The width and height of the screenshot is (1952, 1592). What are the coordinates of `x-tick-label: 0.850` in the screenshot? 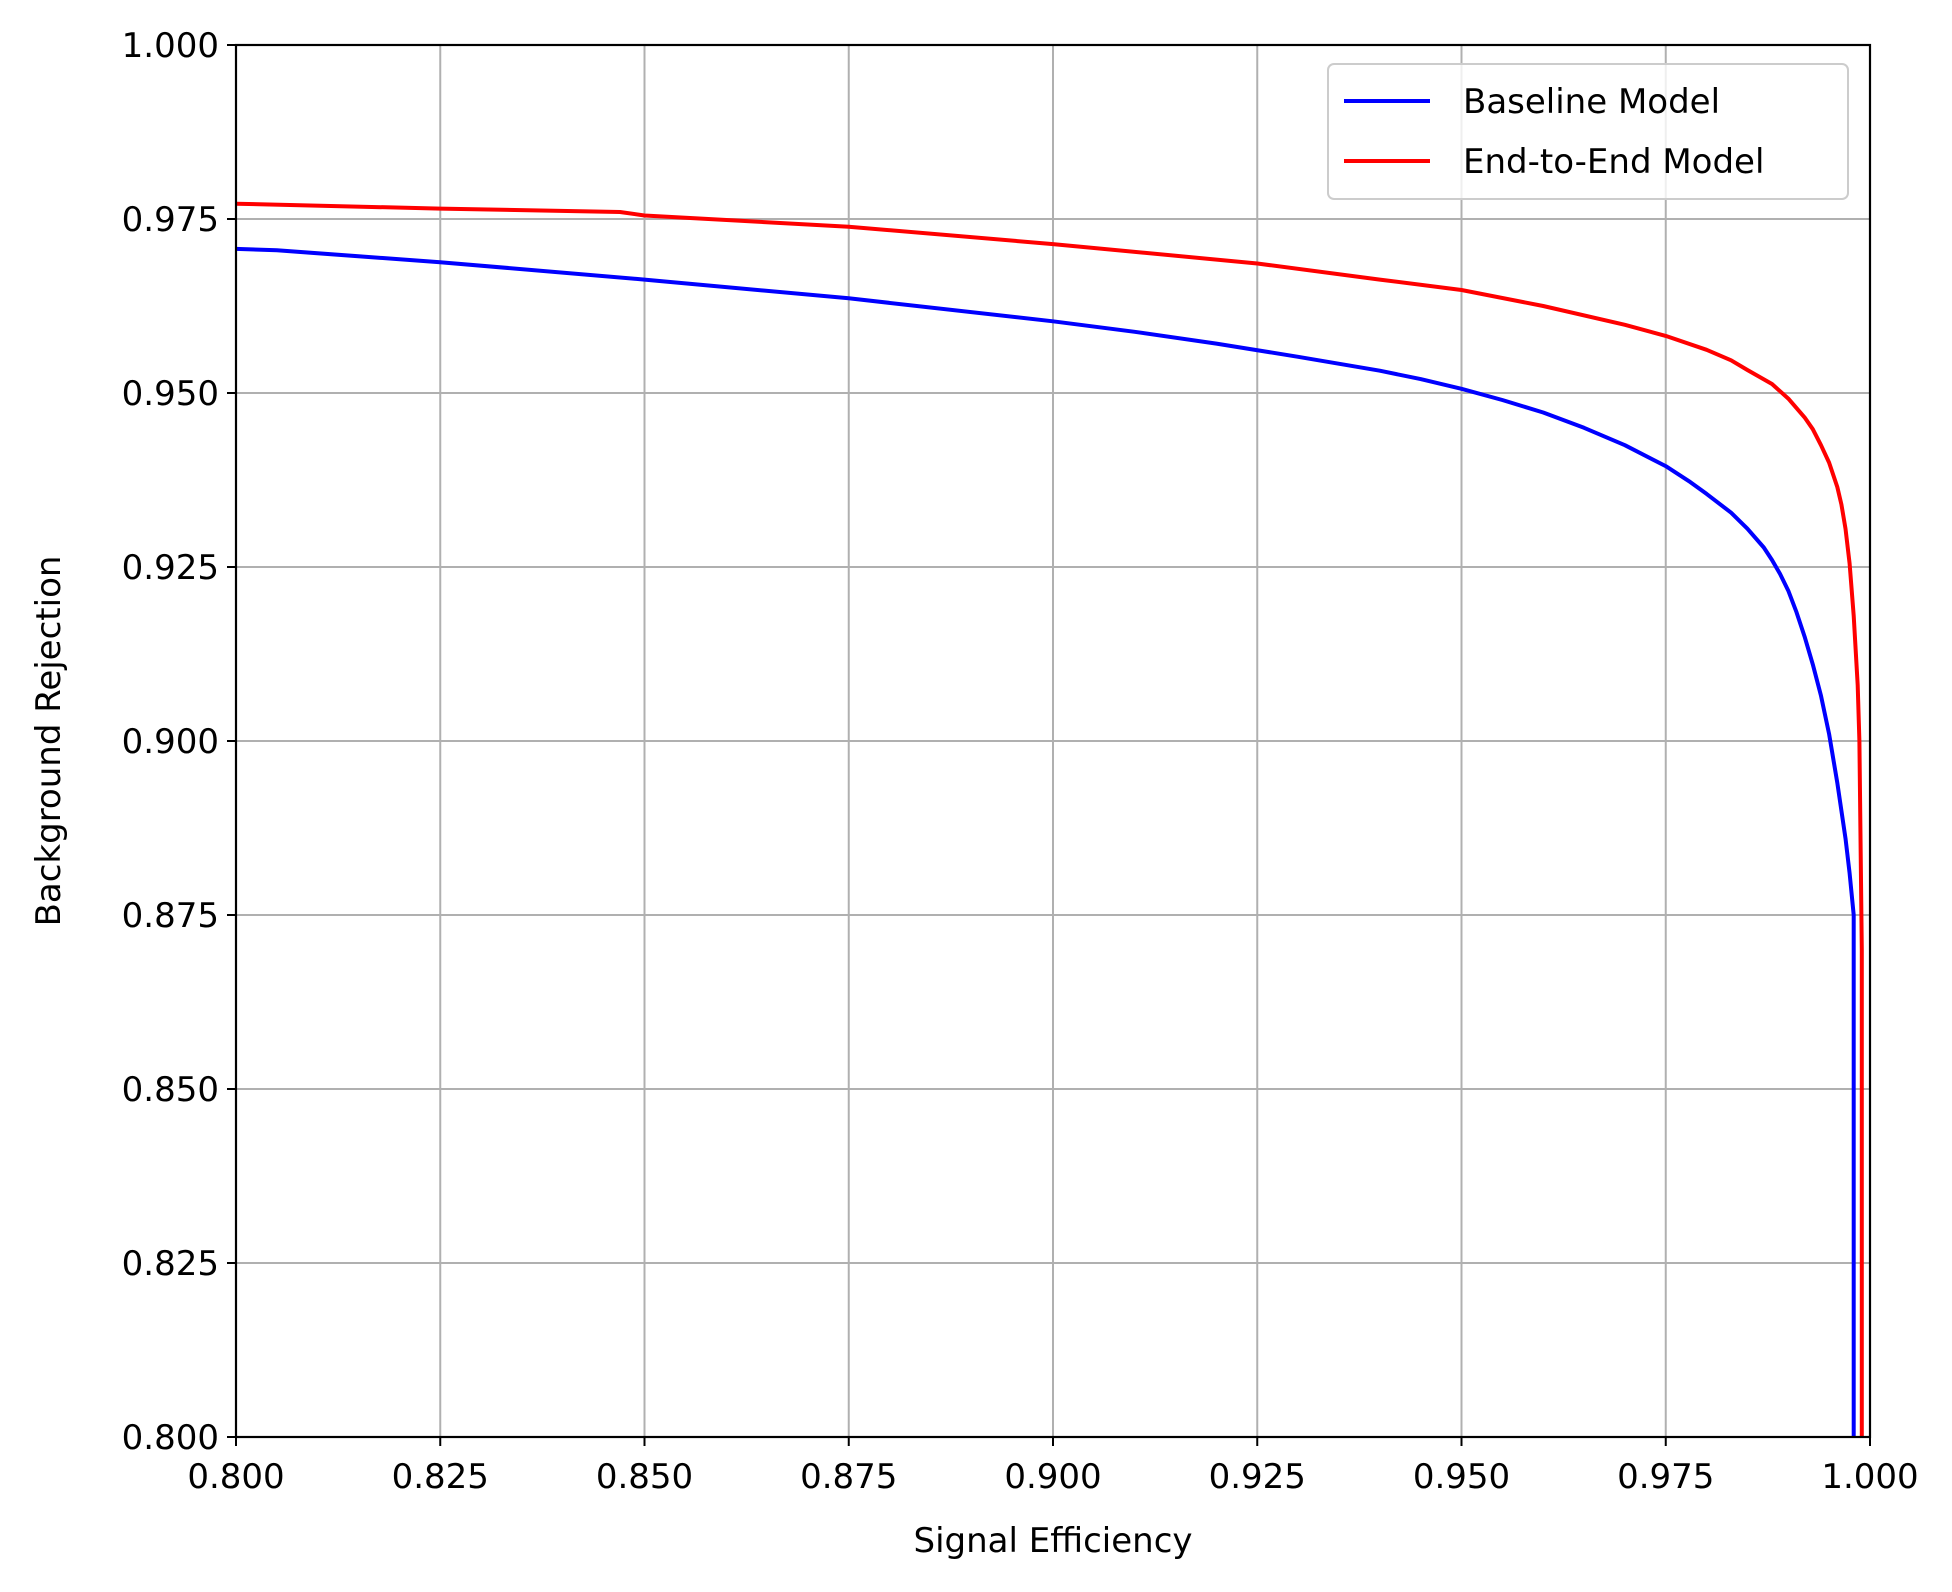 It's located at (644, 1477).